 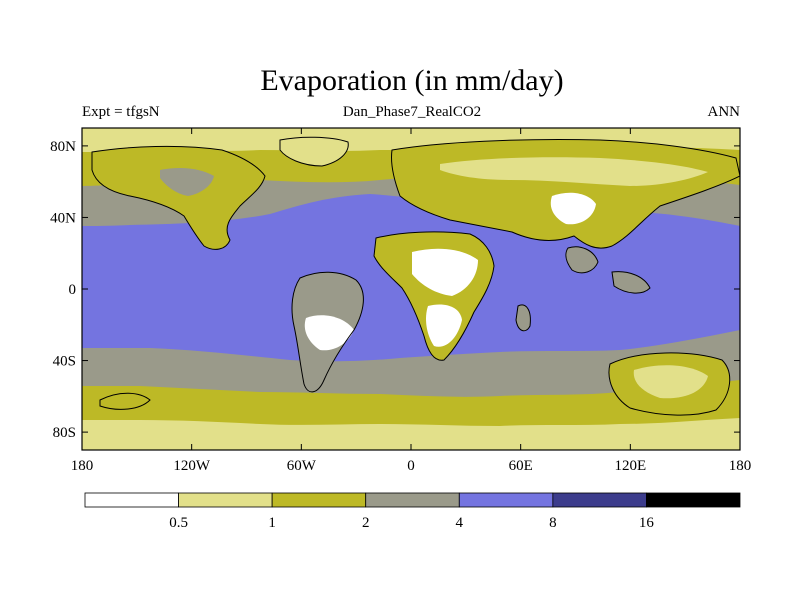 I want to click on lat-tick-label: 40S, so click(x=64, y=362).